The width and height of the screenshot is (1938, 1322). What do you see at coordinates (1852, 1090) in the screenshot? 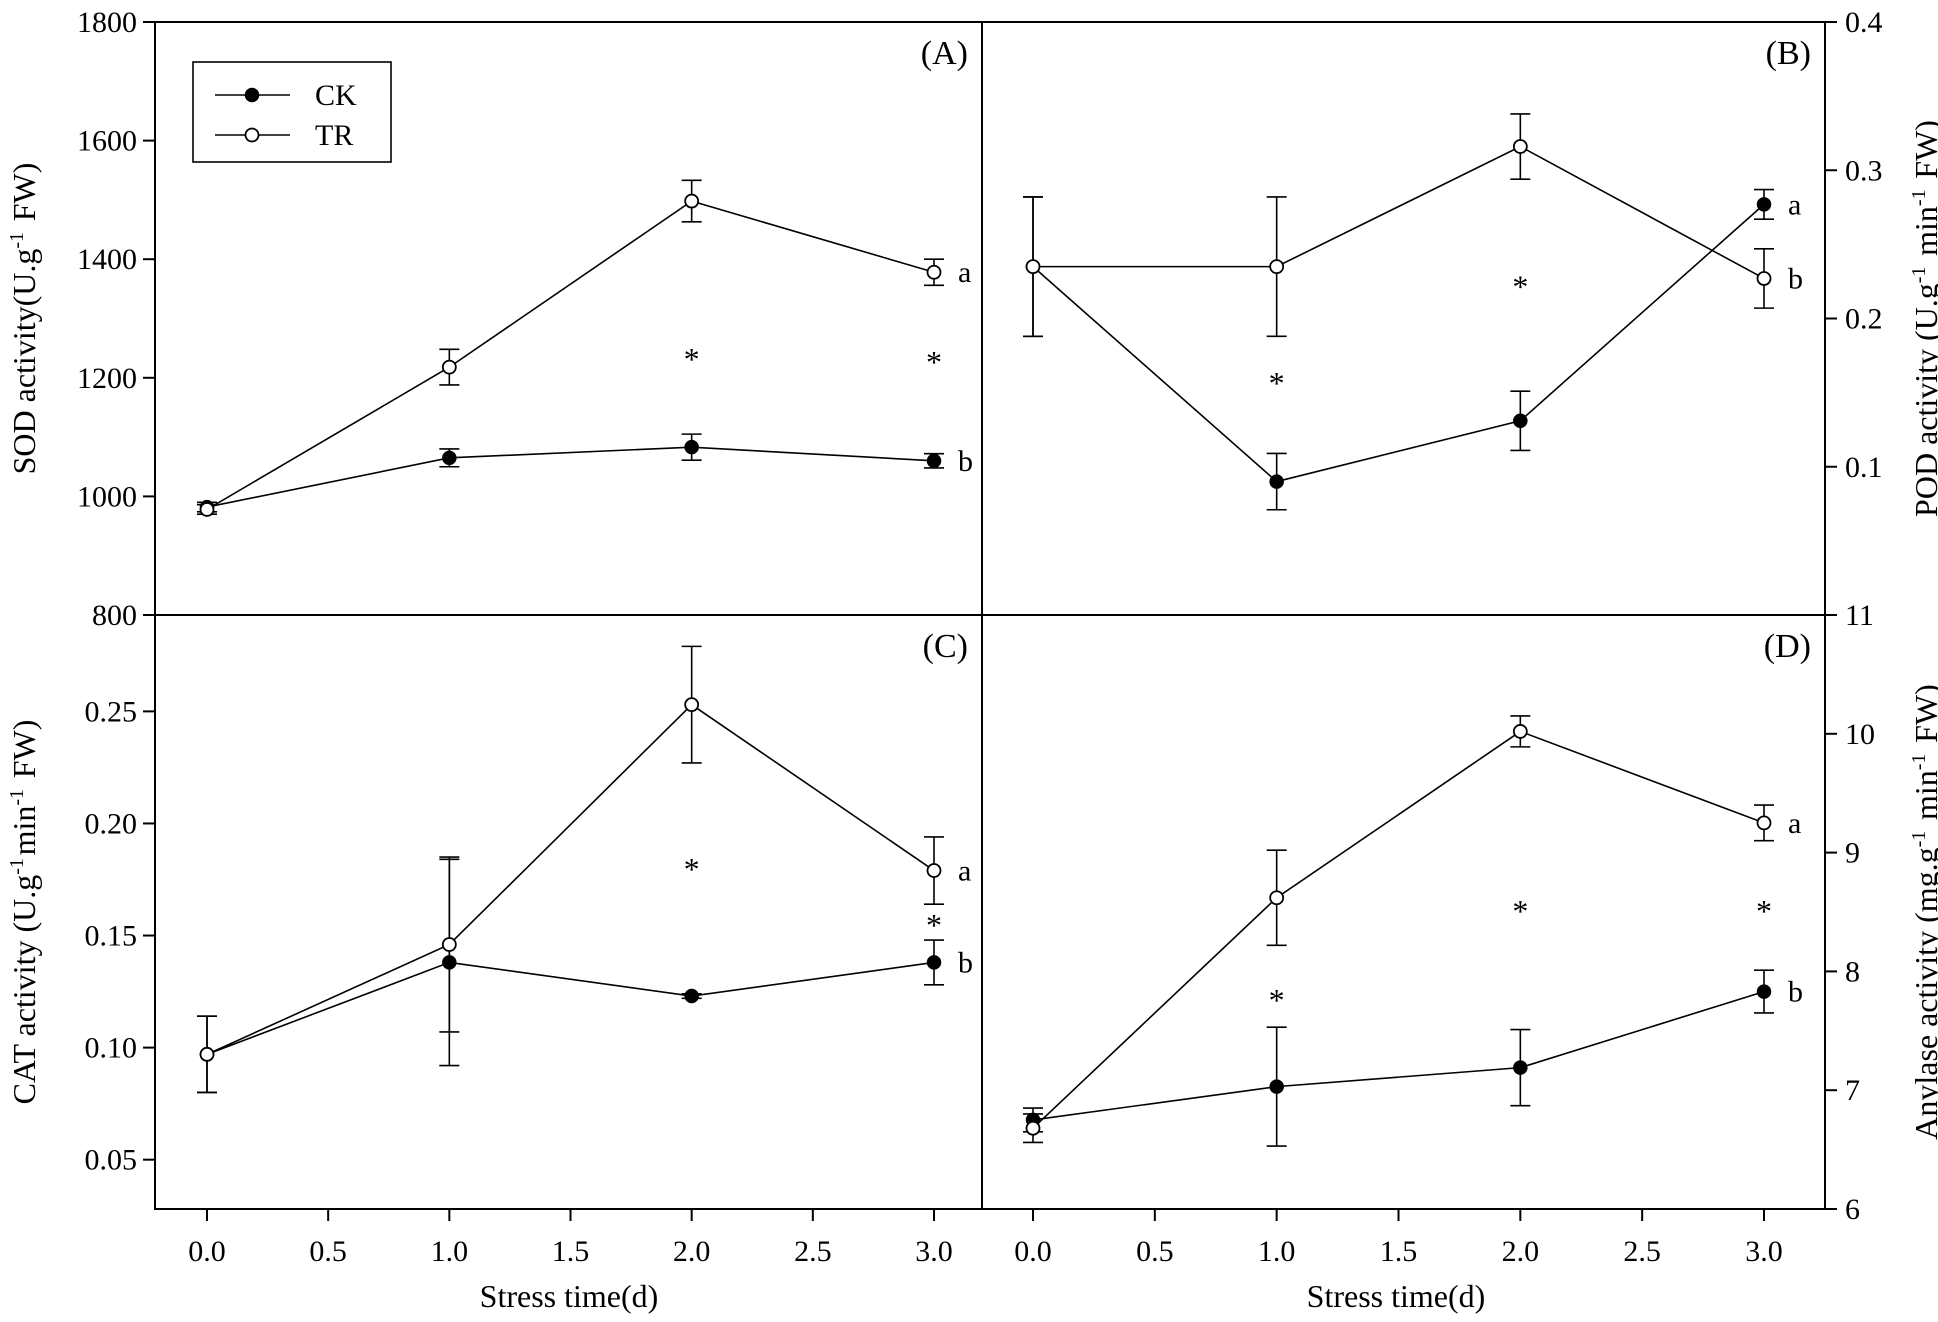
I see `y-tick-label: 7` at bounding box center [1852, 1090].